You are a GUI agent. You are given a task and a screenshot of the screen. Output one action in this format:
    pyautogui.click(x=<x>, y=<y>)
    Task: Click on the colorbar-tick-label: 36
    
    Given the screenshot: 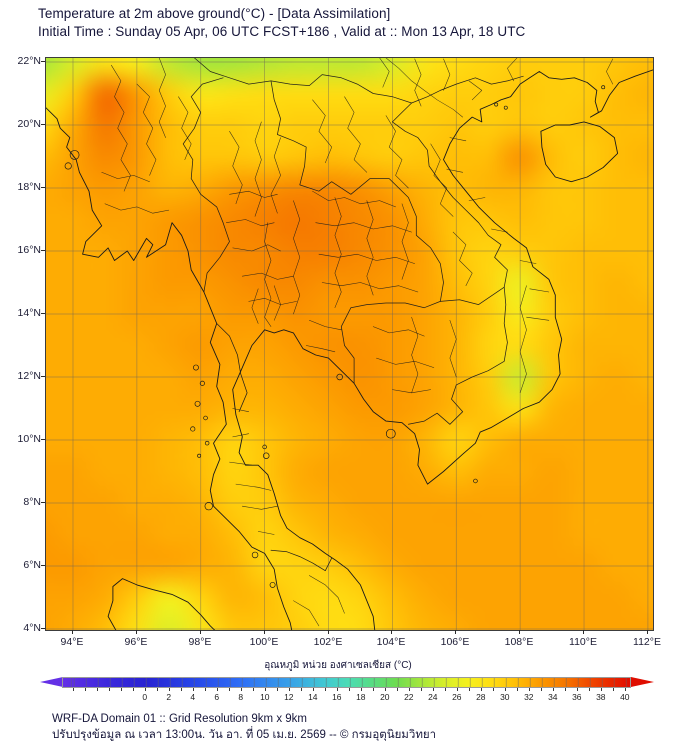 What is the action you would take?
    pyautogui.click(x=577, y=697)
    